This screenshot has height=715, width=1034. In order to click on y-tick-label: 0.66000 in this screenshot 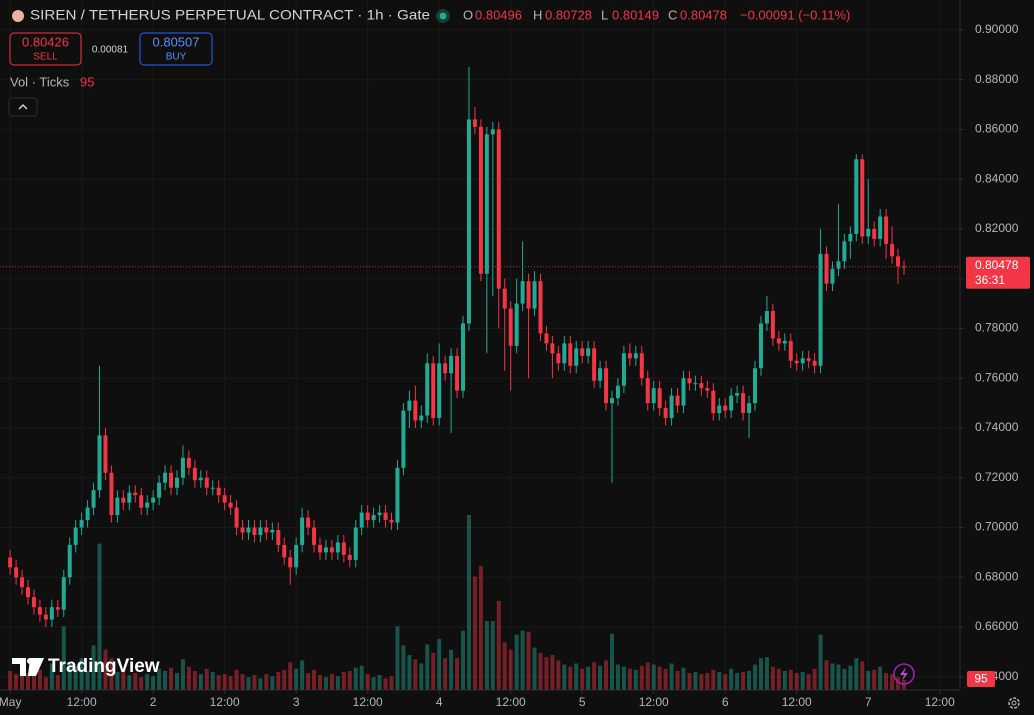, I will do `click(997, 626)`.